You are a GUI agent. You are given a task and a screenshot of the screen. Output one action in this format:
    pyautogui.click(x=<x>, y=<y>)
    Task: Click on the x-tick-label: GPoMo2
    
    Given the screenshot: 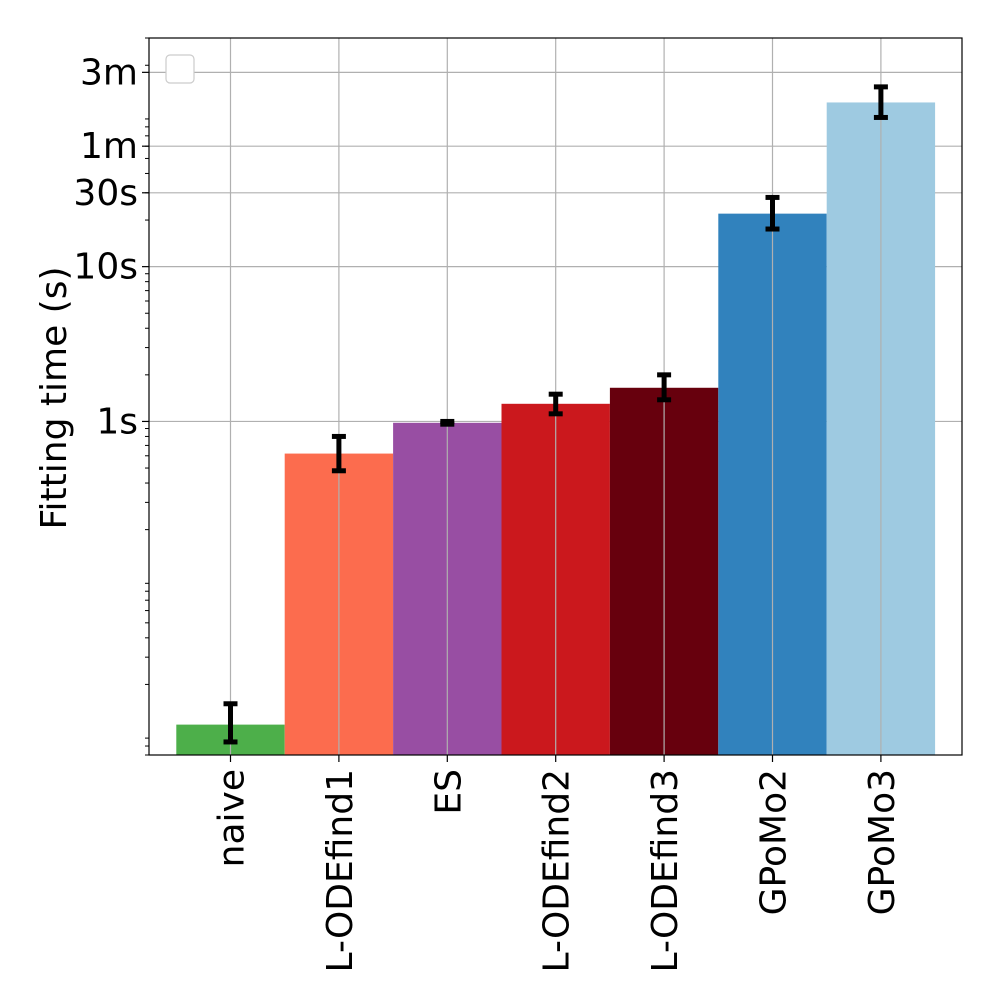 What is the action you would take?
    pyautogui.click(x=774, y=842)
    